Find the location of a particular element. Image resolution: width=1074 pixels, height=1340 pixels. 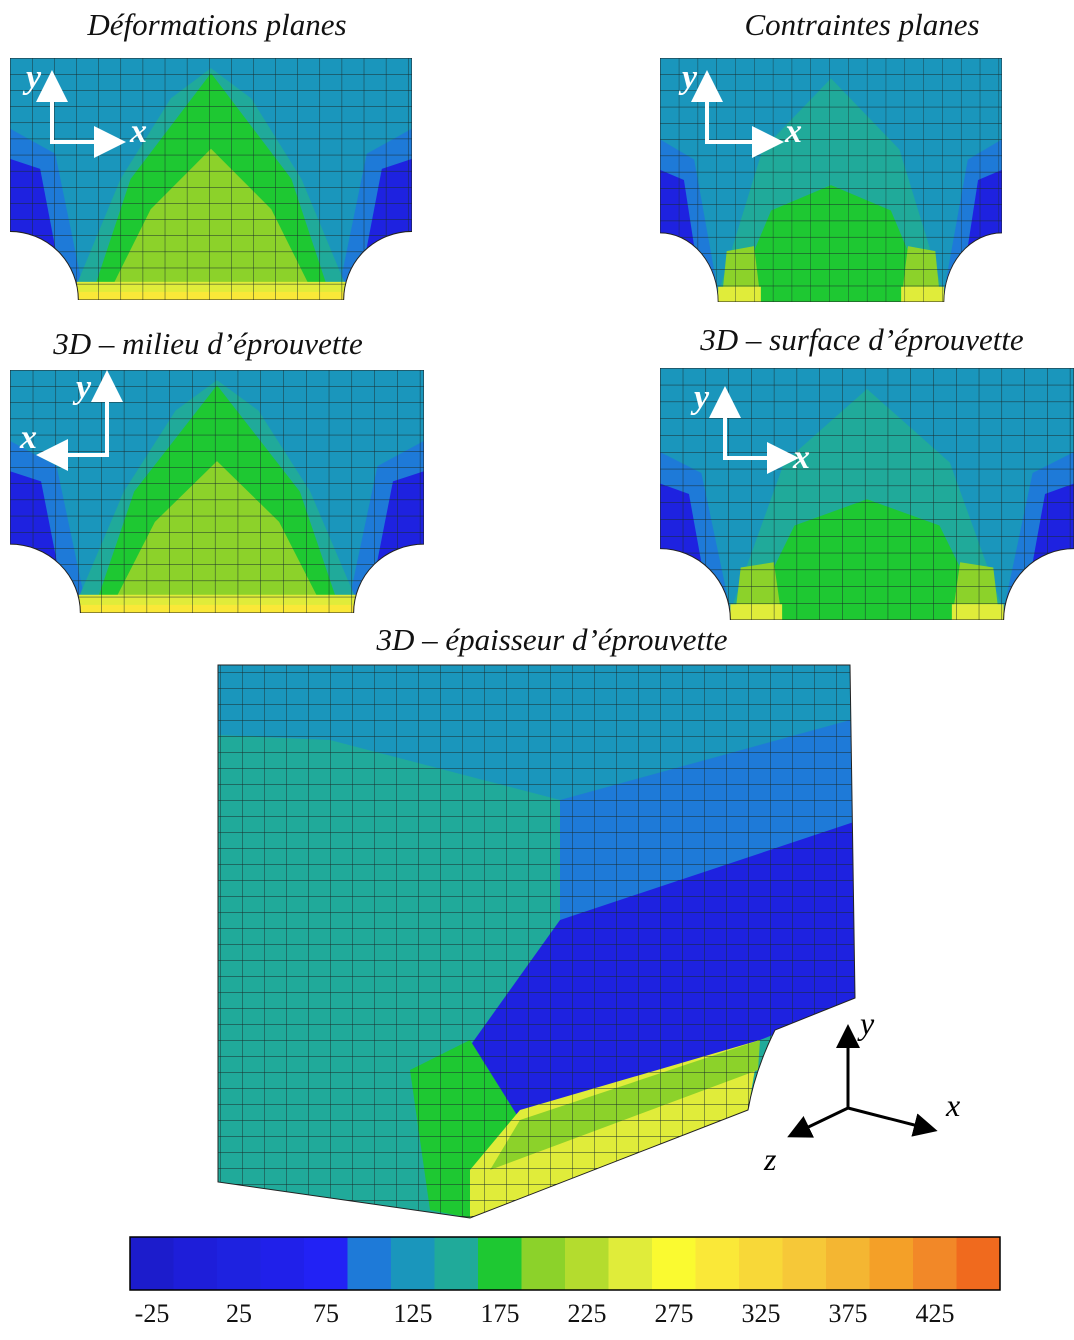

colorbar is located at coordinates (565, 1263).